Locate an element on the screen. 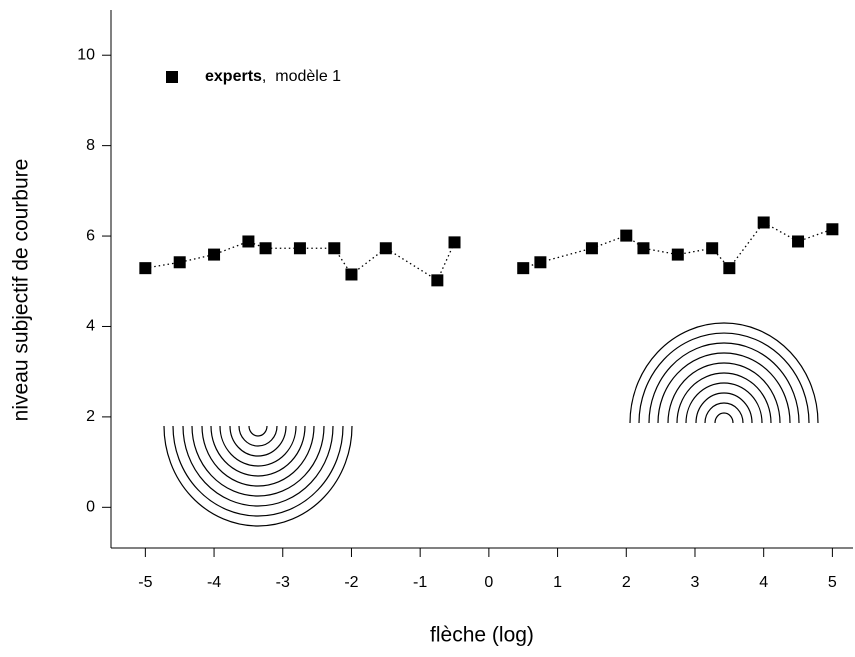 This screenshot has height=657, width=855. x-tick-label: -5 is located at coordinates (145, 582).